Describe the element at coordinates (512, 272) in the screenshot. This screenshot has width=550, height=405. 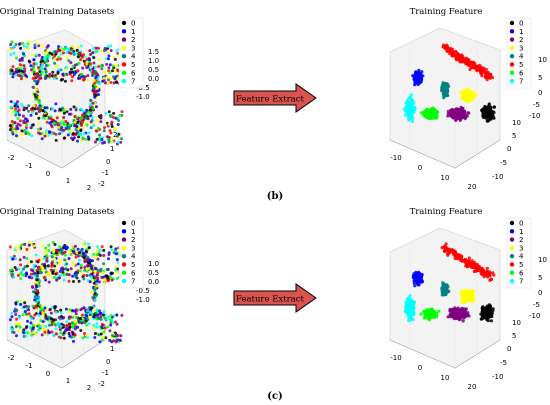
I see `legend-marker` at that location.